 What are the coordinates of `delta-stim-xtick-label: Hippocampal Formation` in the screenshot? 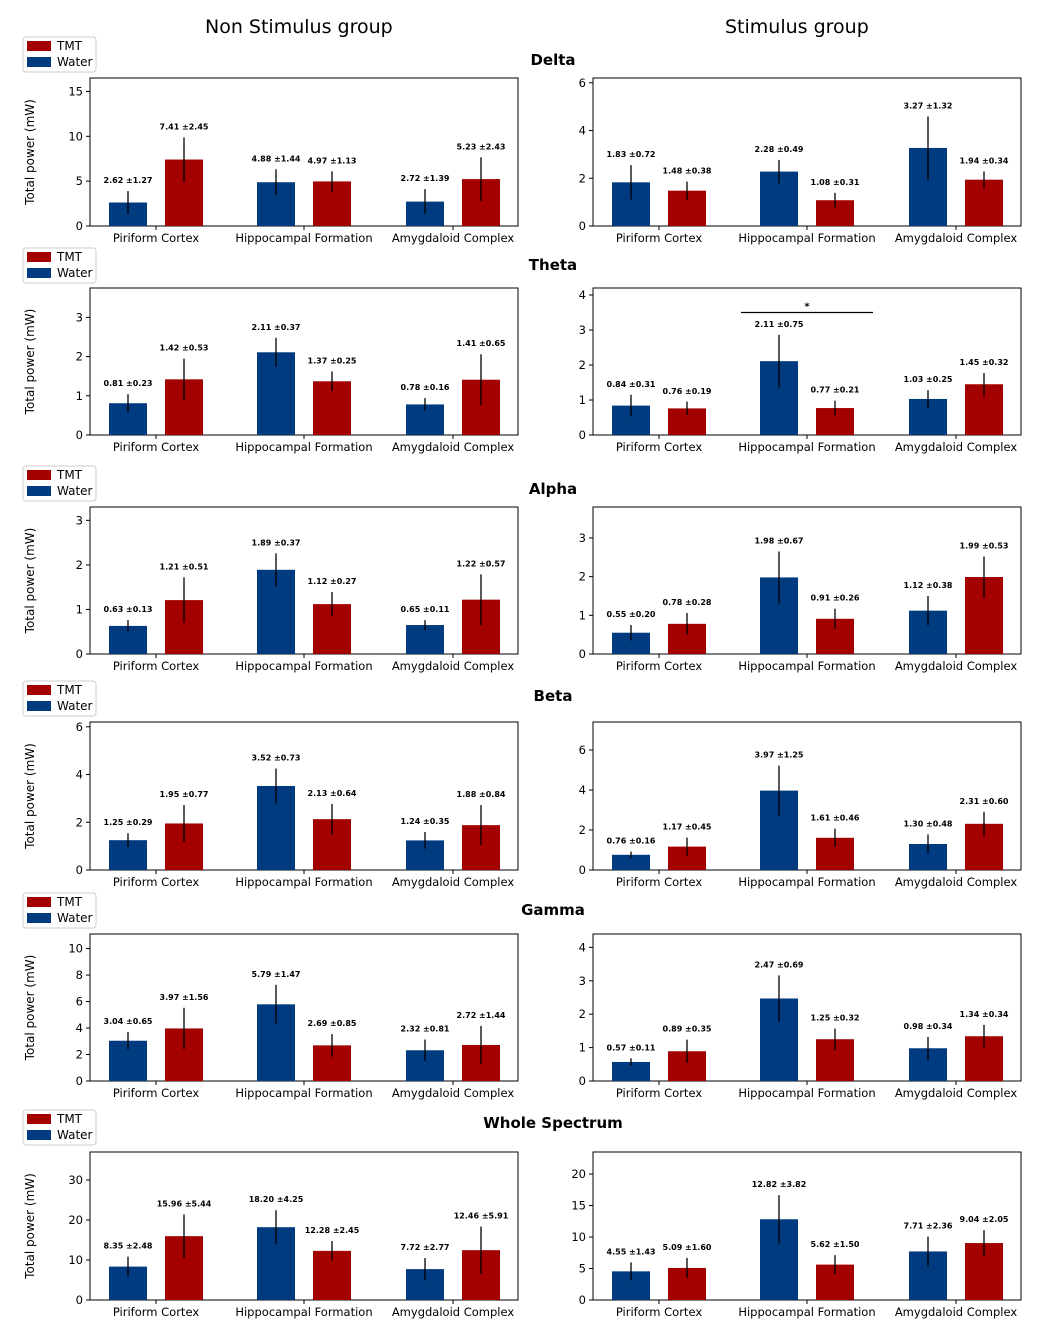 It's located at (806, 238).